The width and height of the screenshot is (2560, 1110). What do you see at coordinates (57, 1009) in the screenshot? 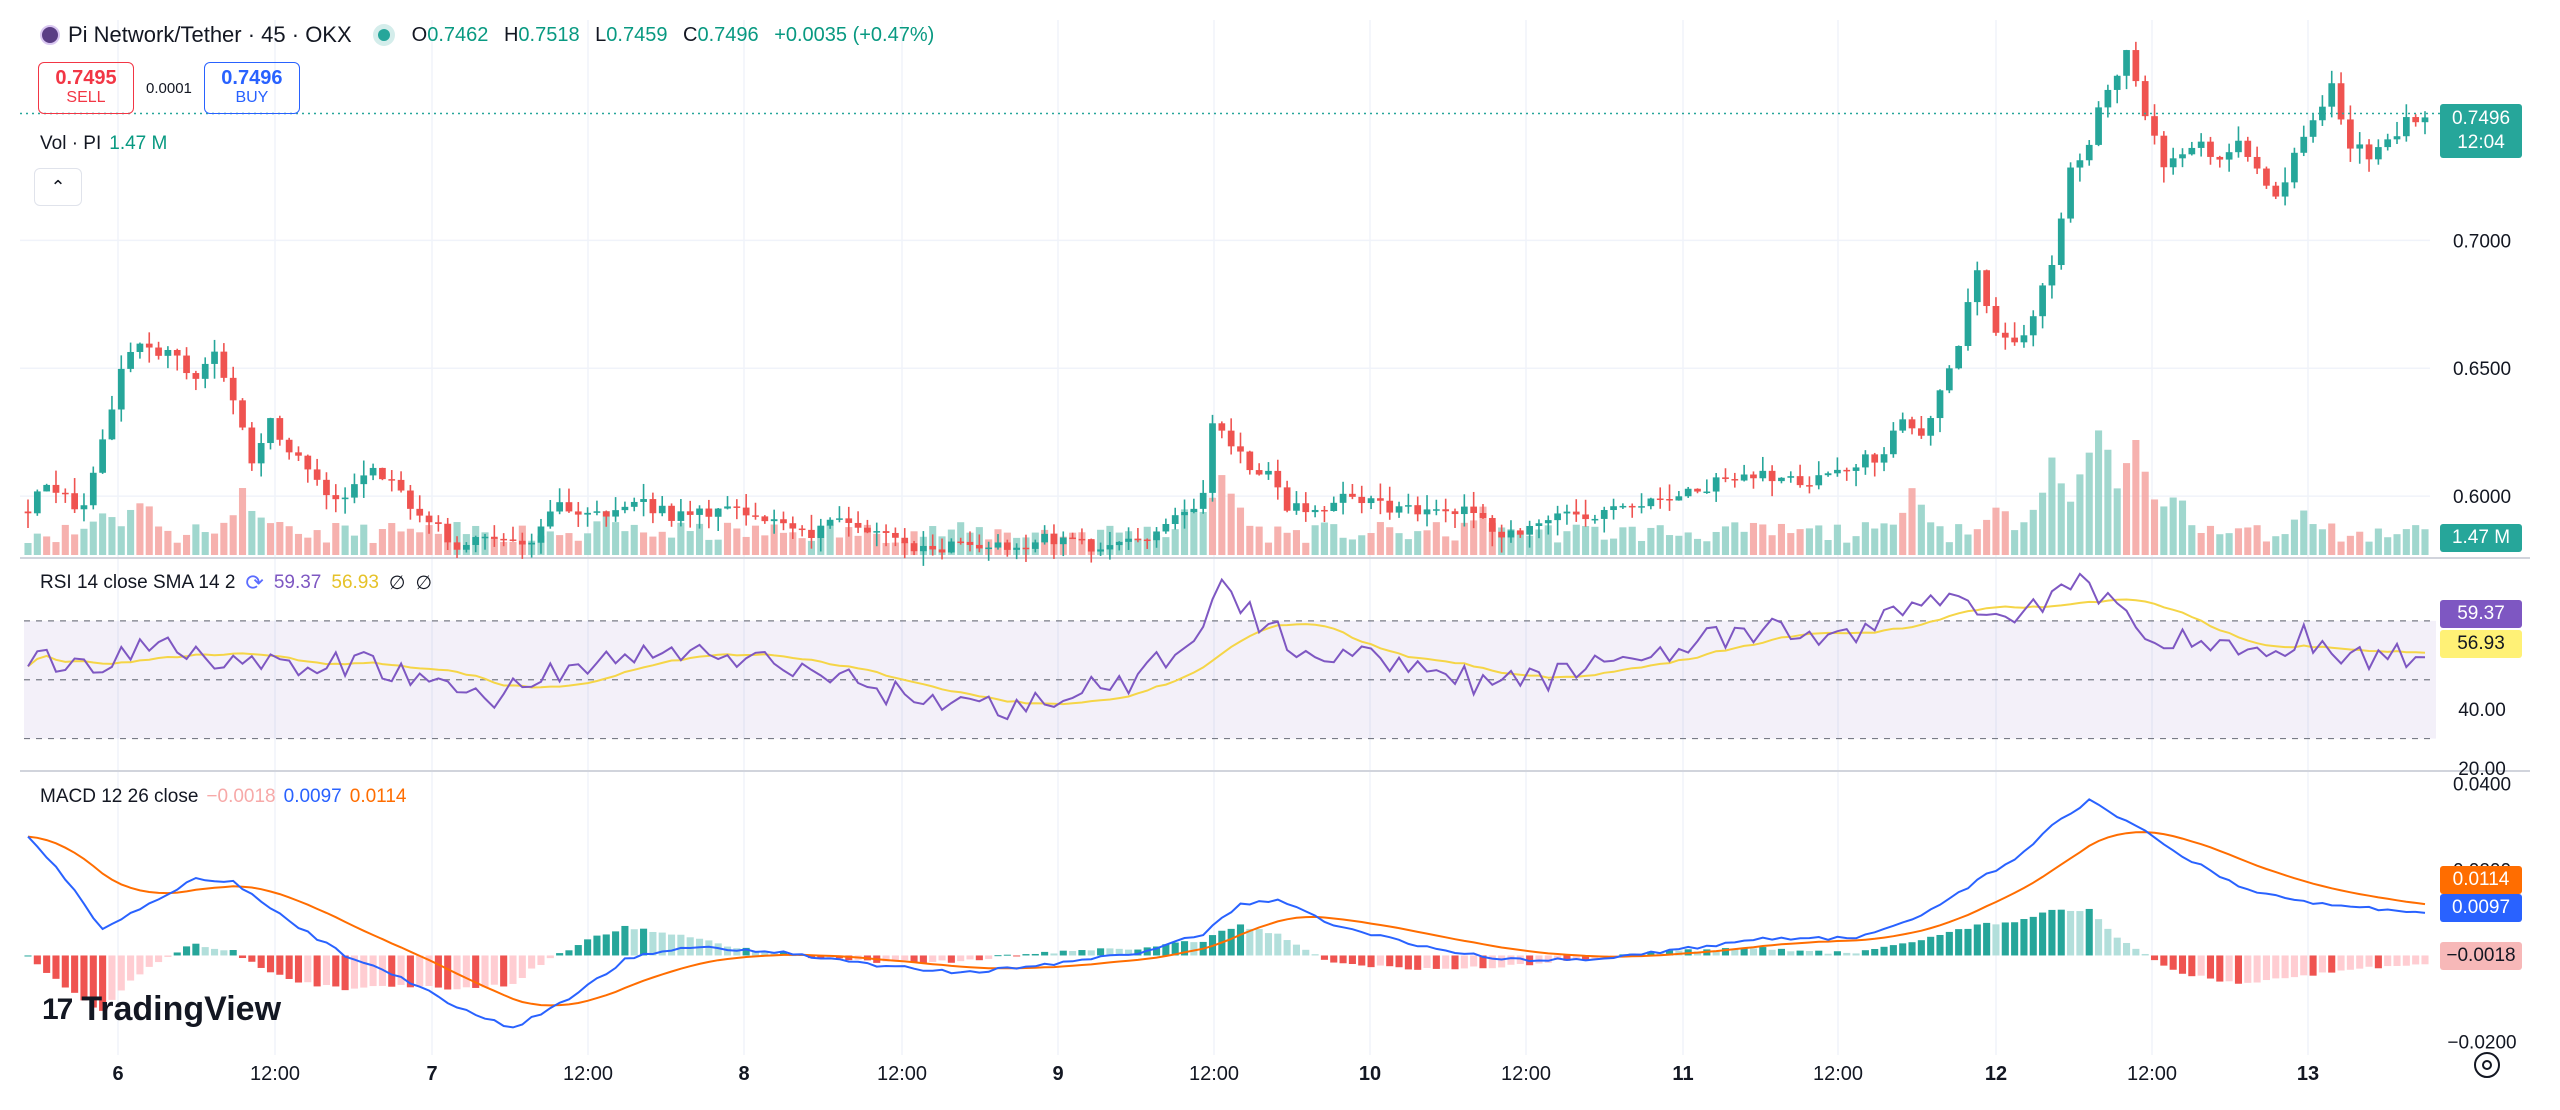
I see `tradingview-logo-icon: 17` at bounding box center [57, 1009].